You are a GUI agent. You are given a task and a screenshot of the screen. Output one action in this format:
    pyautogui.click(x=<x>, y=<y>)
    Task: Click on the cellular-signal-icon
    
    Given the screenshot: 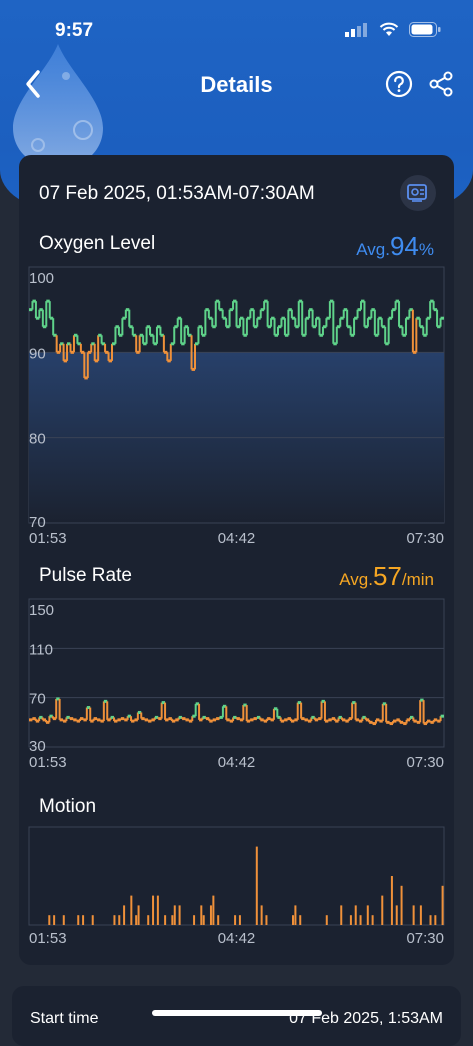 What is the action you would take?
    pyautogui.click(x=356, y=29)
    